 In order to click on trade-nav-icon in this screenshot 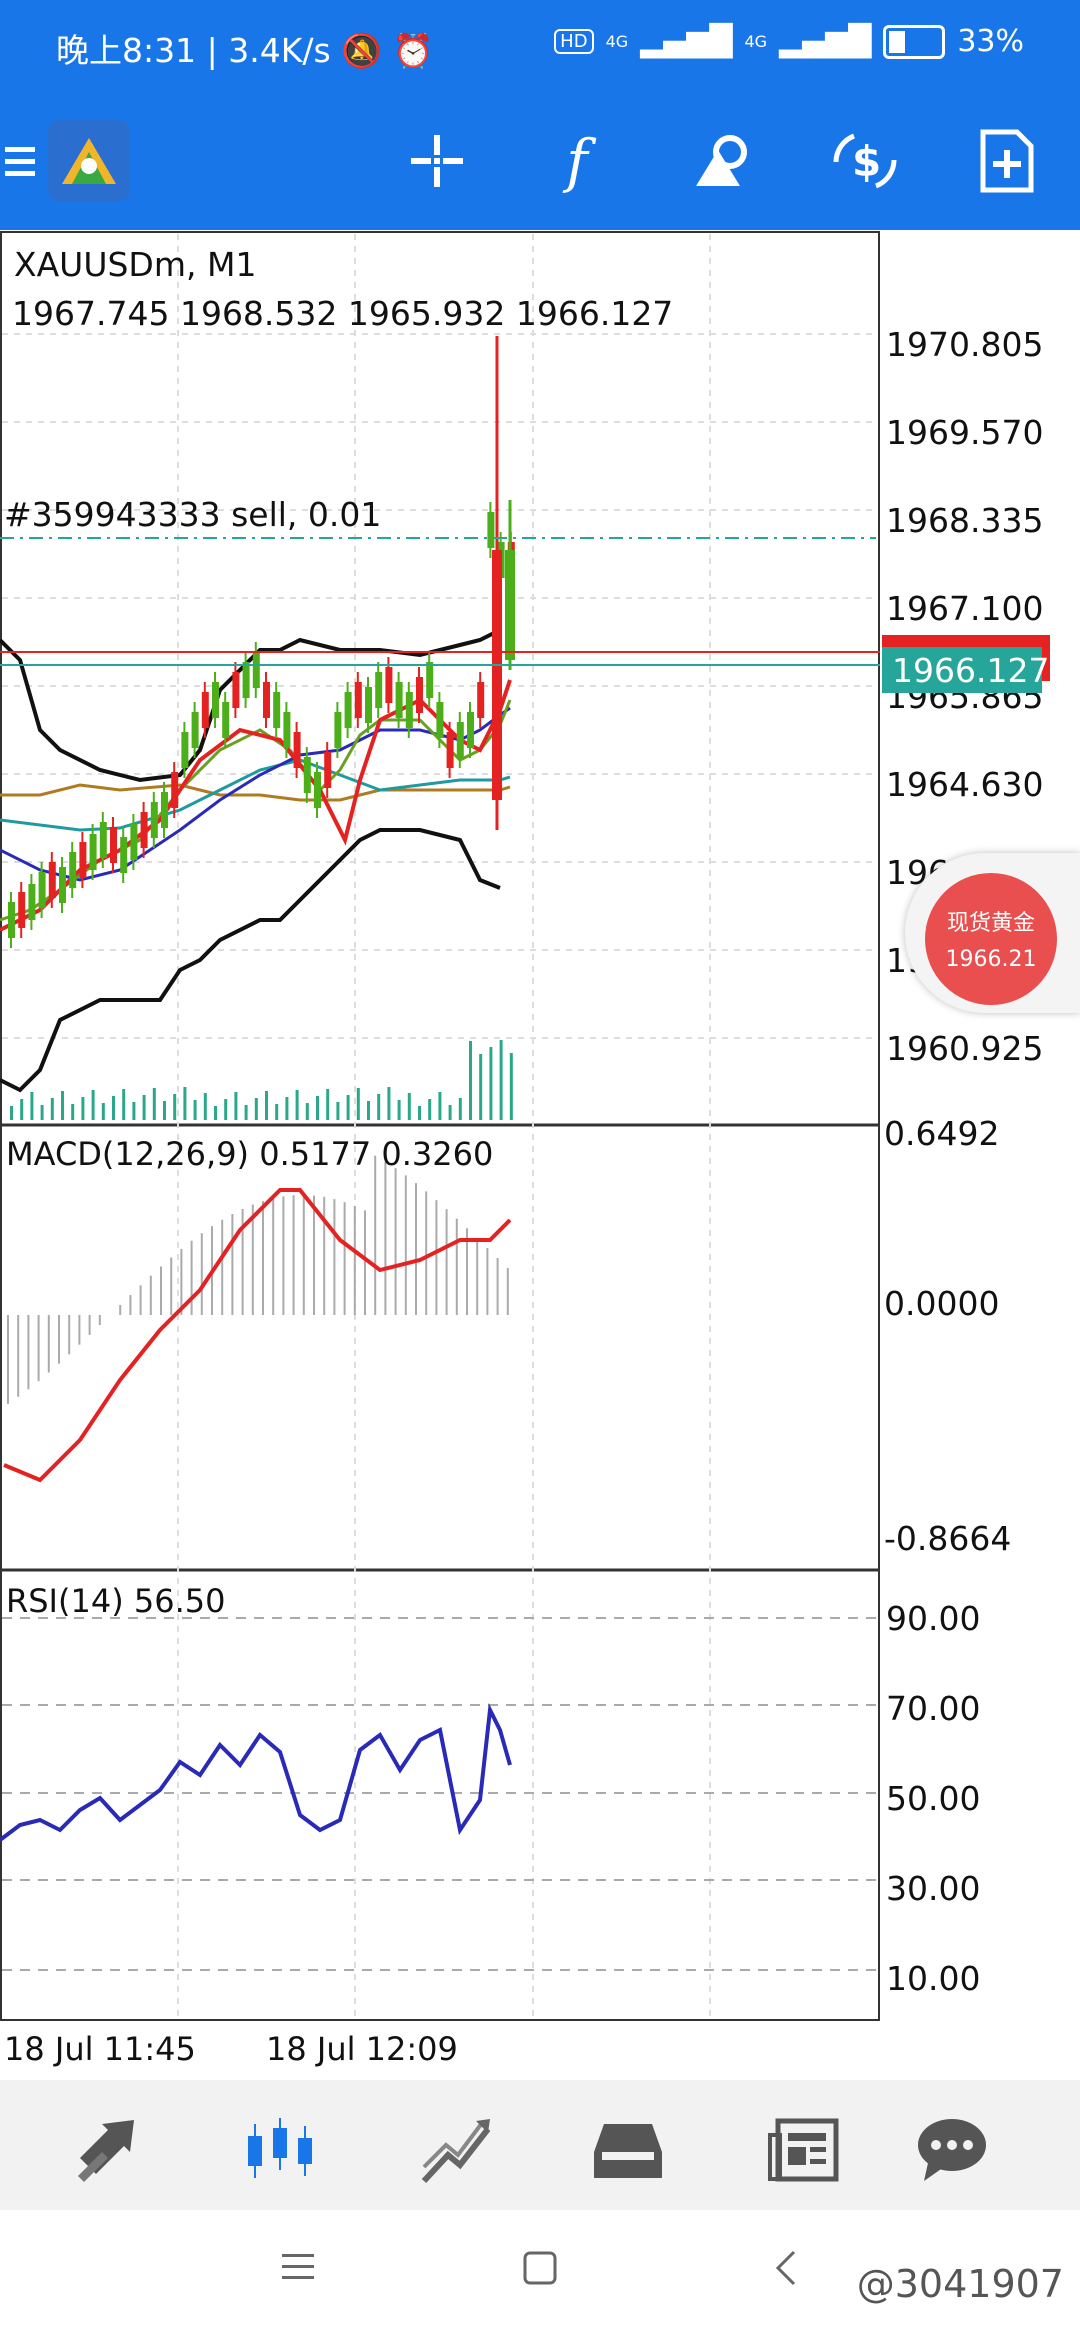, I will do `click(456, 2150)`.